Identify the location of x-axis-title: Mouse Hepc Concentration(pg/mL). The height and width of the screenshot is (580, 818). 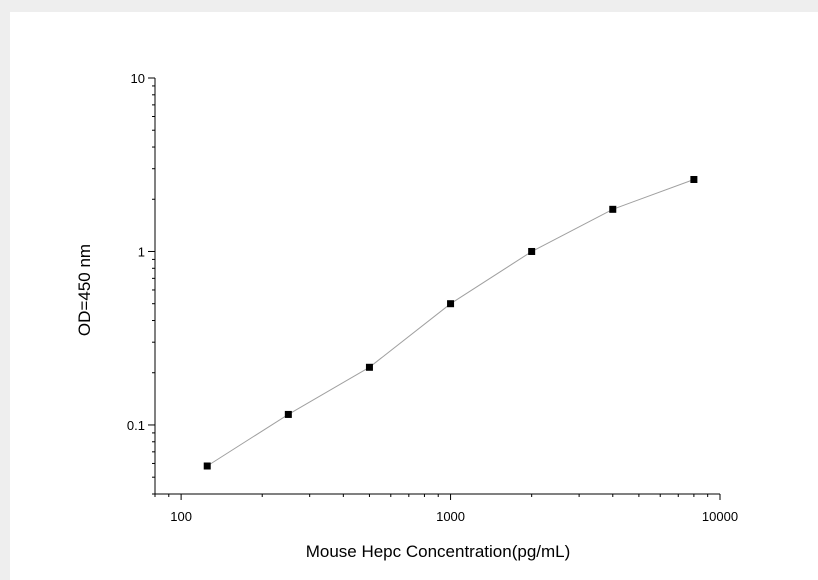
(438, 551).